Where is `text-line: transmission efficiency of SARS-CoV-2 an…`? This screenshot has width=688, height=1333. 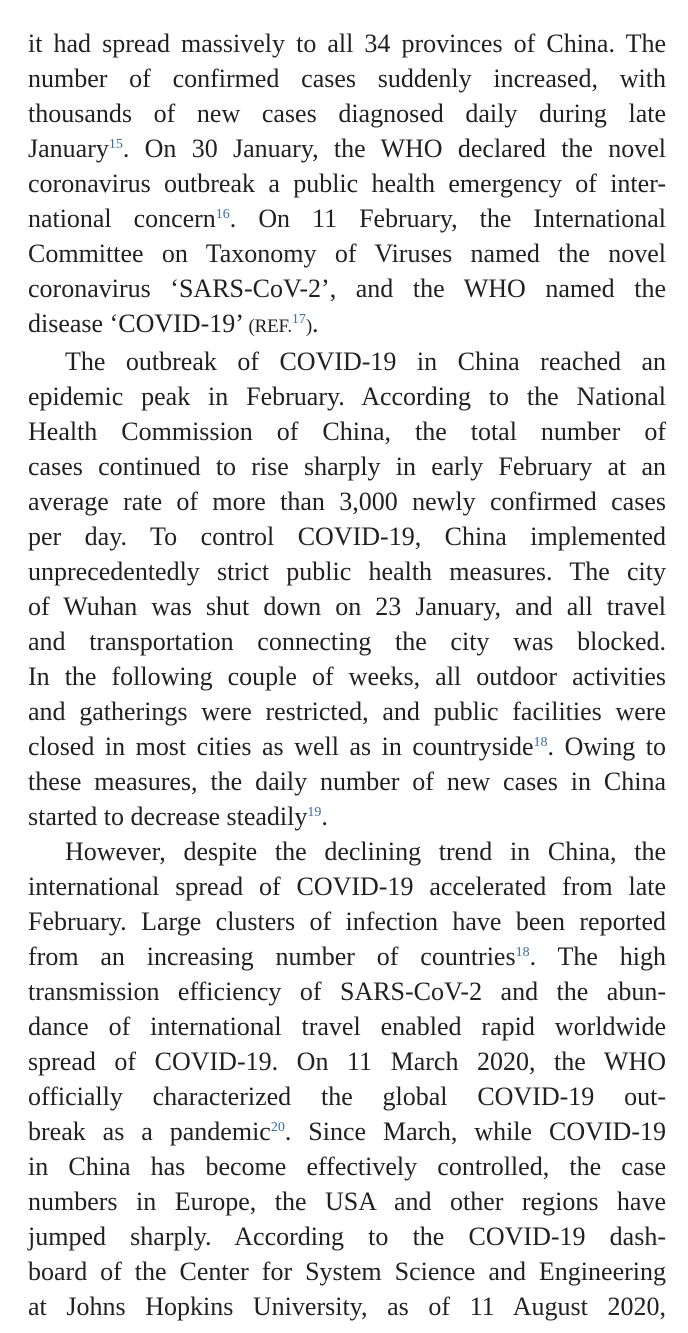
text-line: transmission efficiency of SARS-CoV-2 an… is located at coordinates (347, 991).